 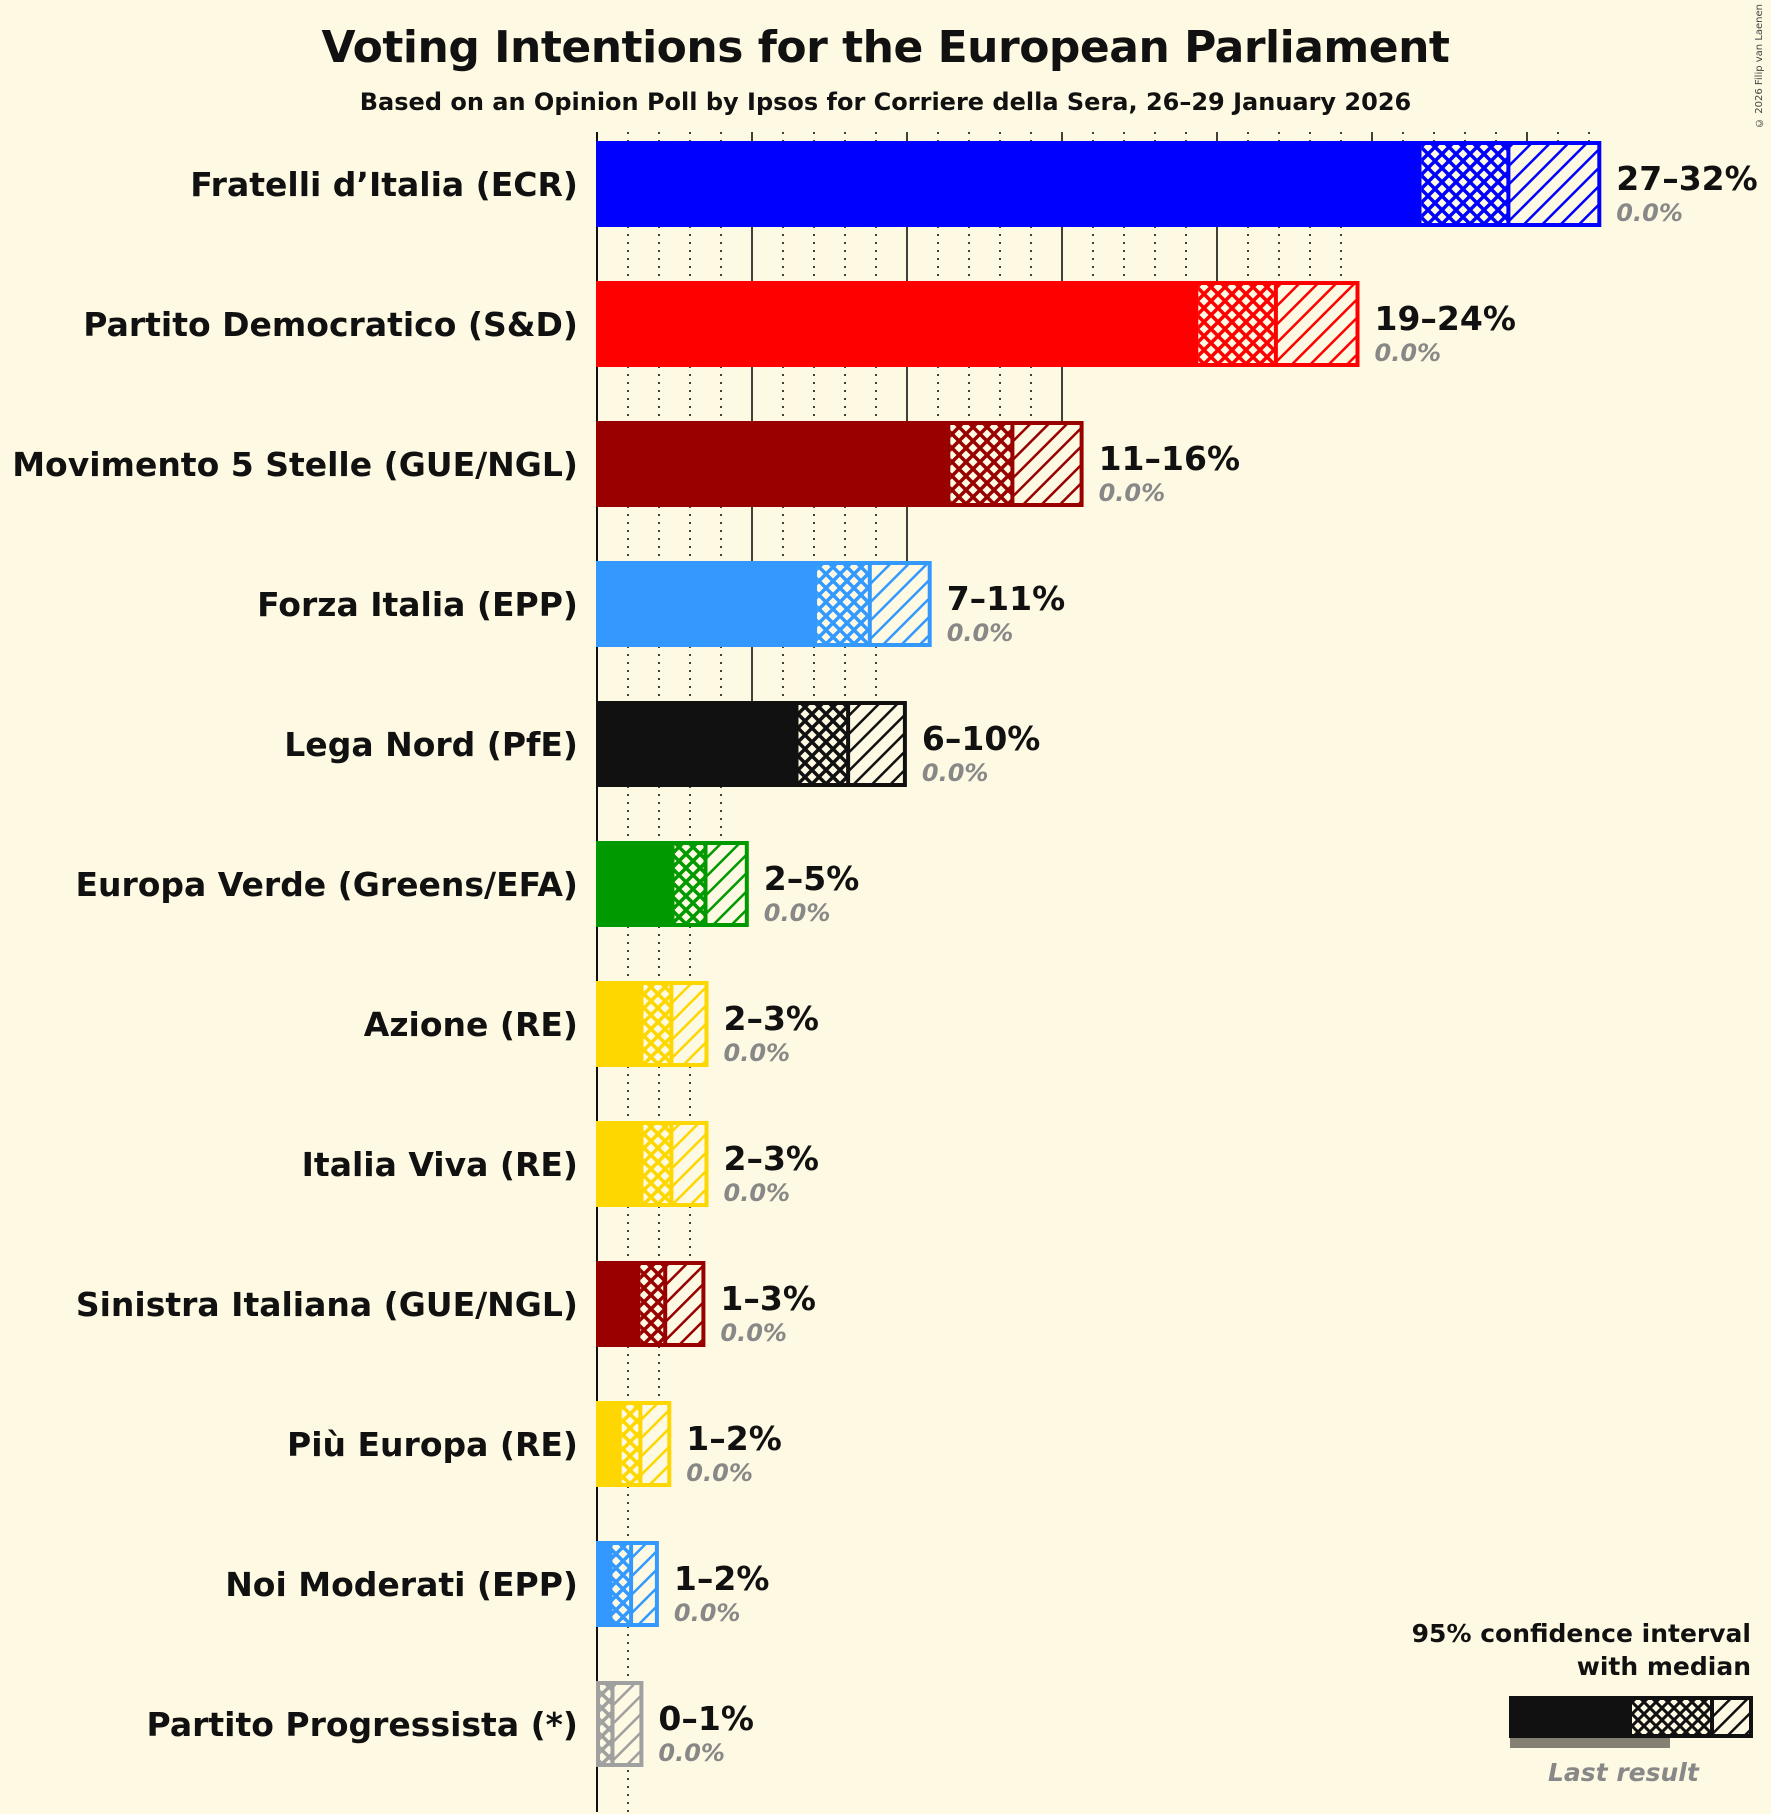 I want to click on party-bar-row: Partito Democratico (S&D) 19–24%0.0%, so click(x=799, y=324).